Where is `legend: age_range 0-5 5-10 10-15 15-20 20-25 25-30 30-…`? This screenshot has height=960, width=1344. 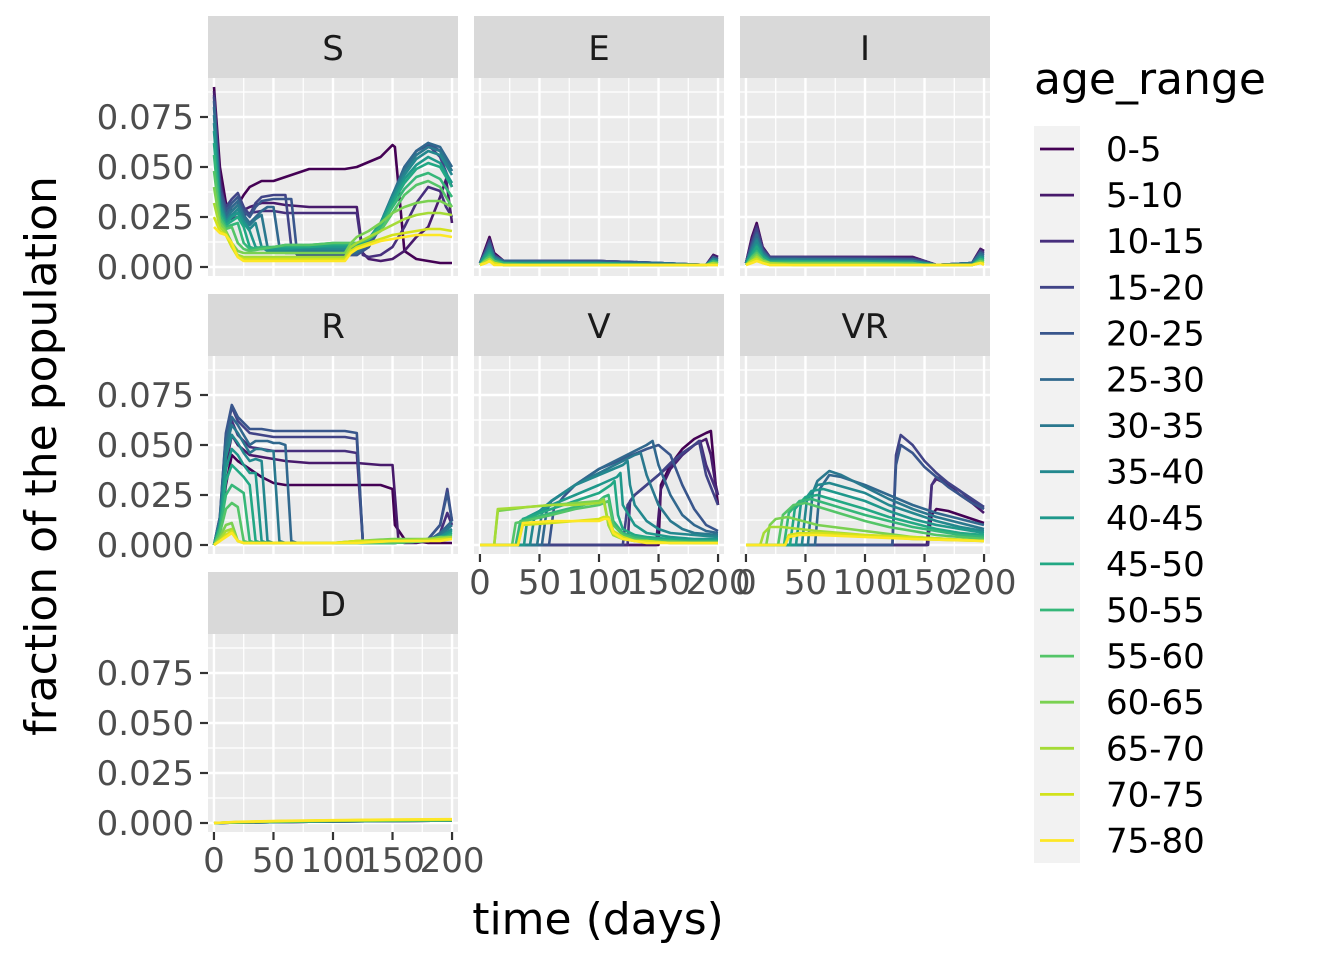 legend: age_range 0-5 5-10 10-15 15-20 20-25 25-30 30-… is located at coordinates (1150, 458).